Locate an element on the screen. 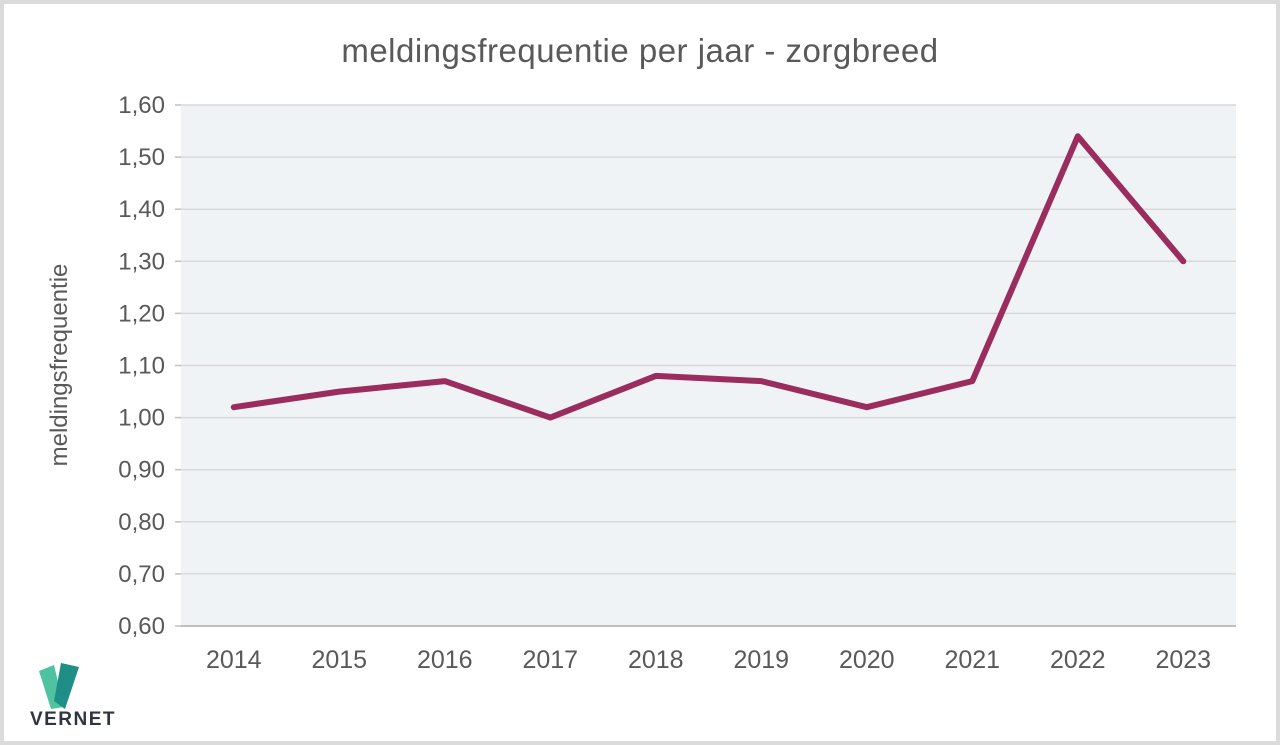  y-tick-label: 1,00 is located at coordinates (141, 418).